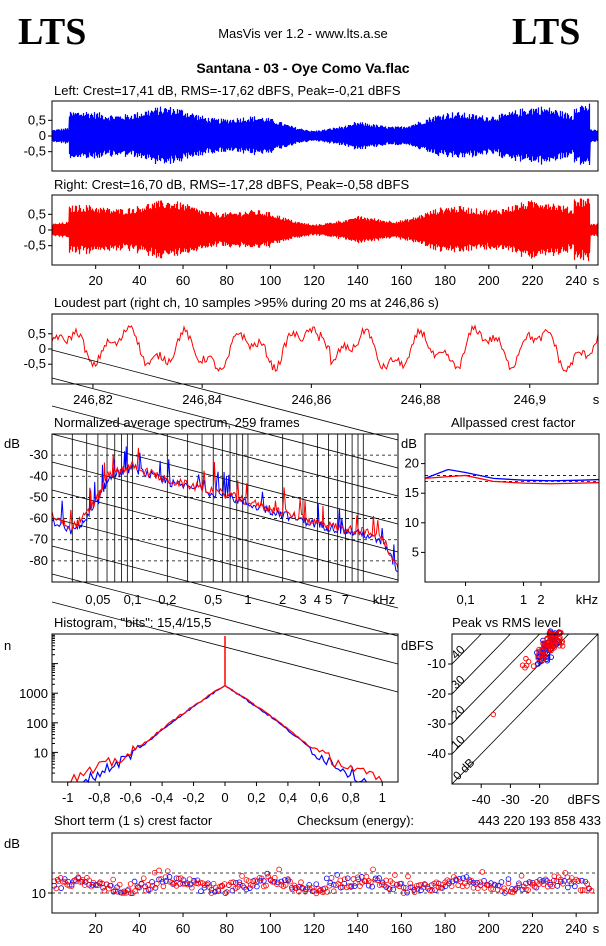 This screenshot has width=606, height=946. Describe the element at coordinates (583, 799) in the screenshot. I see `peak-vs-rms-xlabel: dBFS` at that location.